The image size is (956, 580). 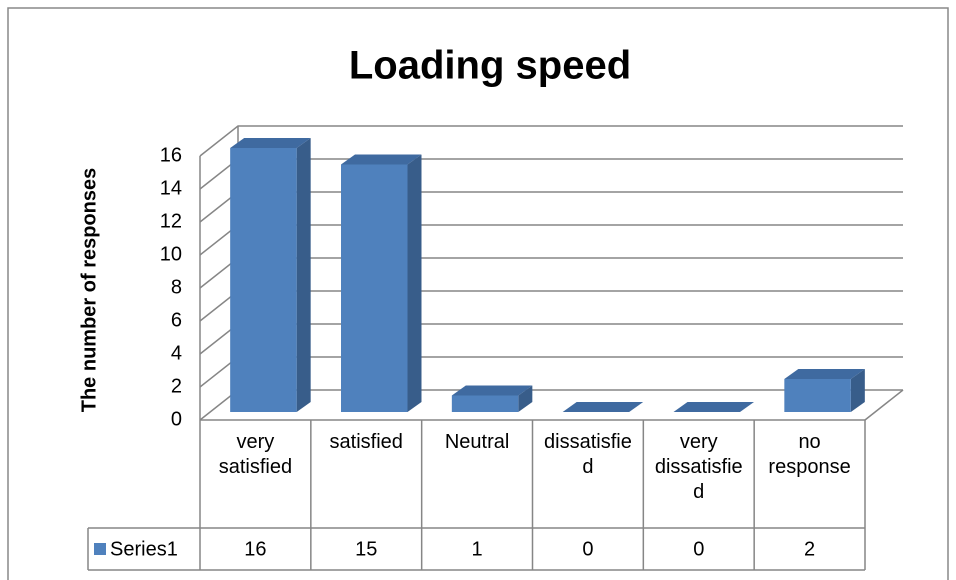 What do you see at coordinates (89, 290) in the screenshot?
I see `y-axis-label: The number of responses` at bounding box center [89, 290].